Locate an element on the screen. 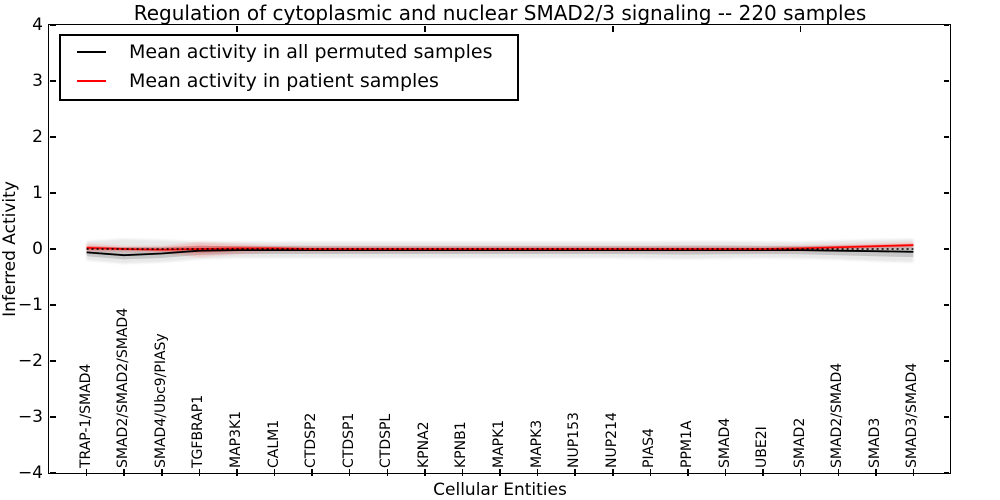 Image resolution: width=1000 pixels, height=500 pixels. y-tick-label: −1 is located at coordinates (30, 305).